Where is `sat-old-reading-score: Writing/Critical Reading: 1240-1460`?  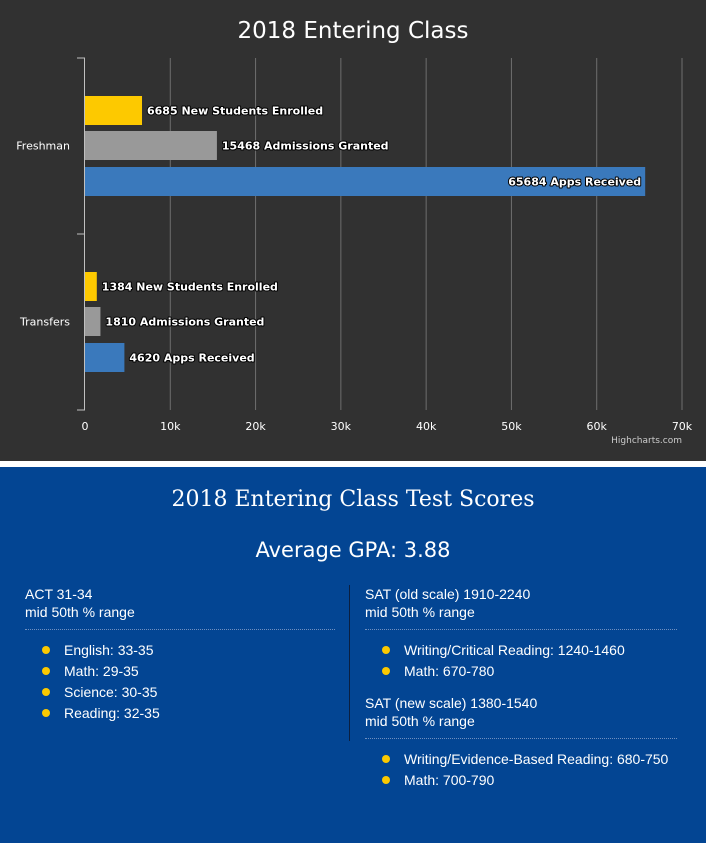
sat-old-reading-score: Writing/Critical Reading: 1240-1460 is located at coordinates (521, 650).